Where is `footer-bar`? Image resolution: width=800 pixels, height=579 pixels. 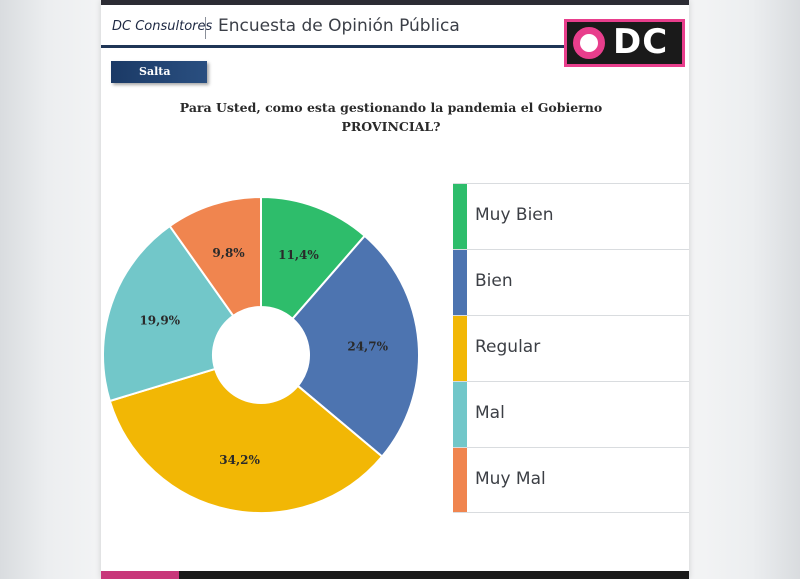 footer-bar is located at coordinates (395, 575).